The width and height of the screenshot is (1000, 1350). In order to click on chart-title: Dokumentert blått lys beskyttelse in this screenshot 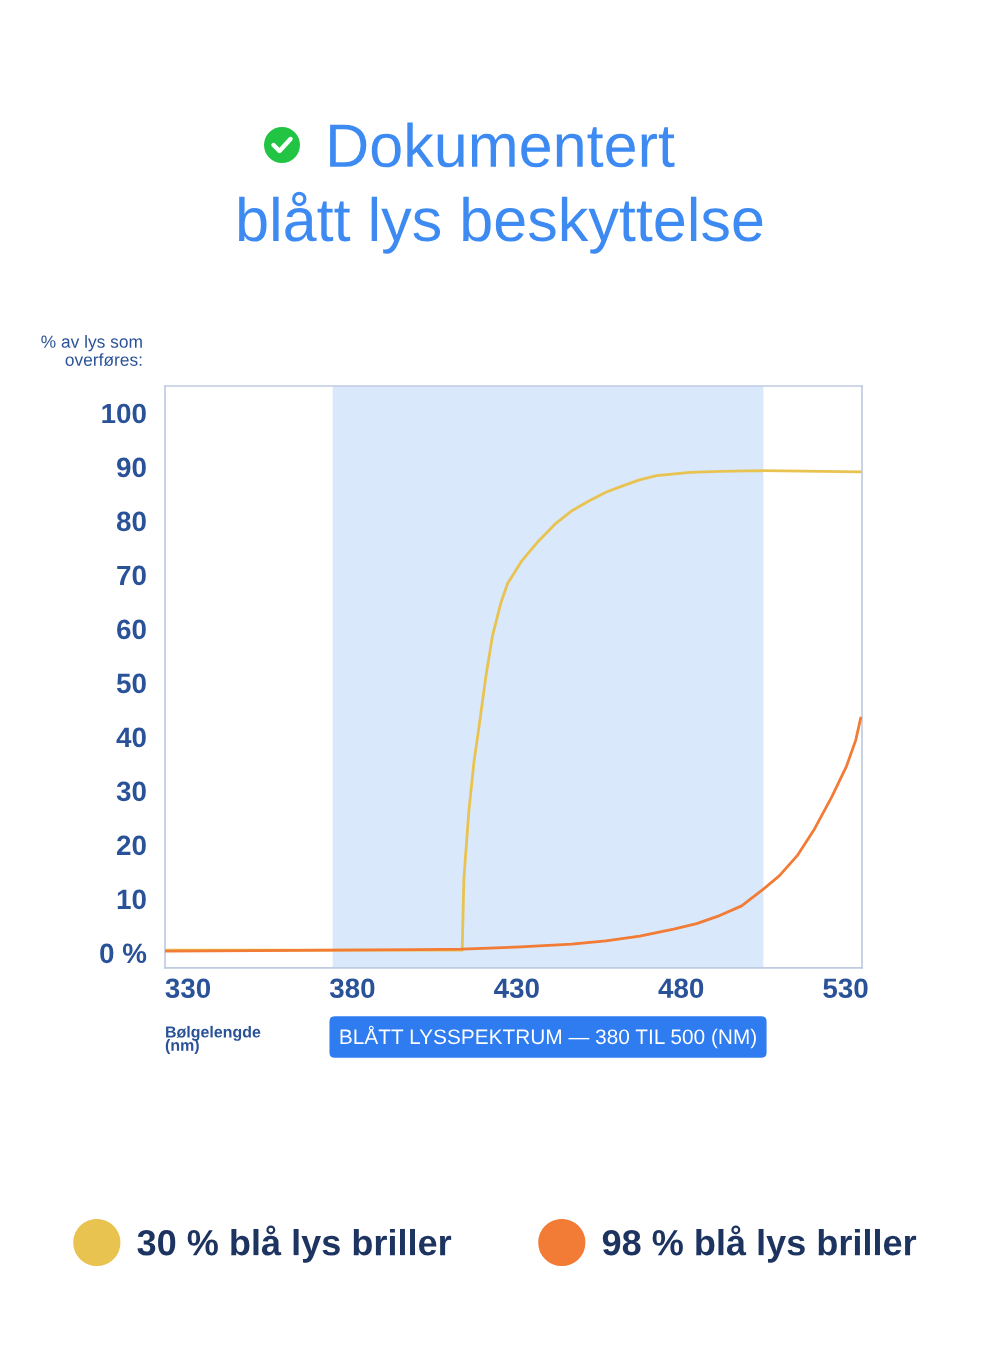, I will do `click(501, 188)`.